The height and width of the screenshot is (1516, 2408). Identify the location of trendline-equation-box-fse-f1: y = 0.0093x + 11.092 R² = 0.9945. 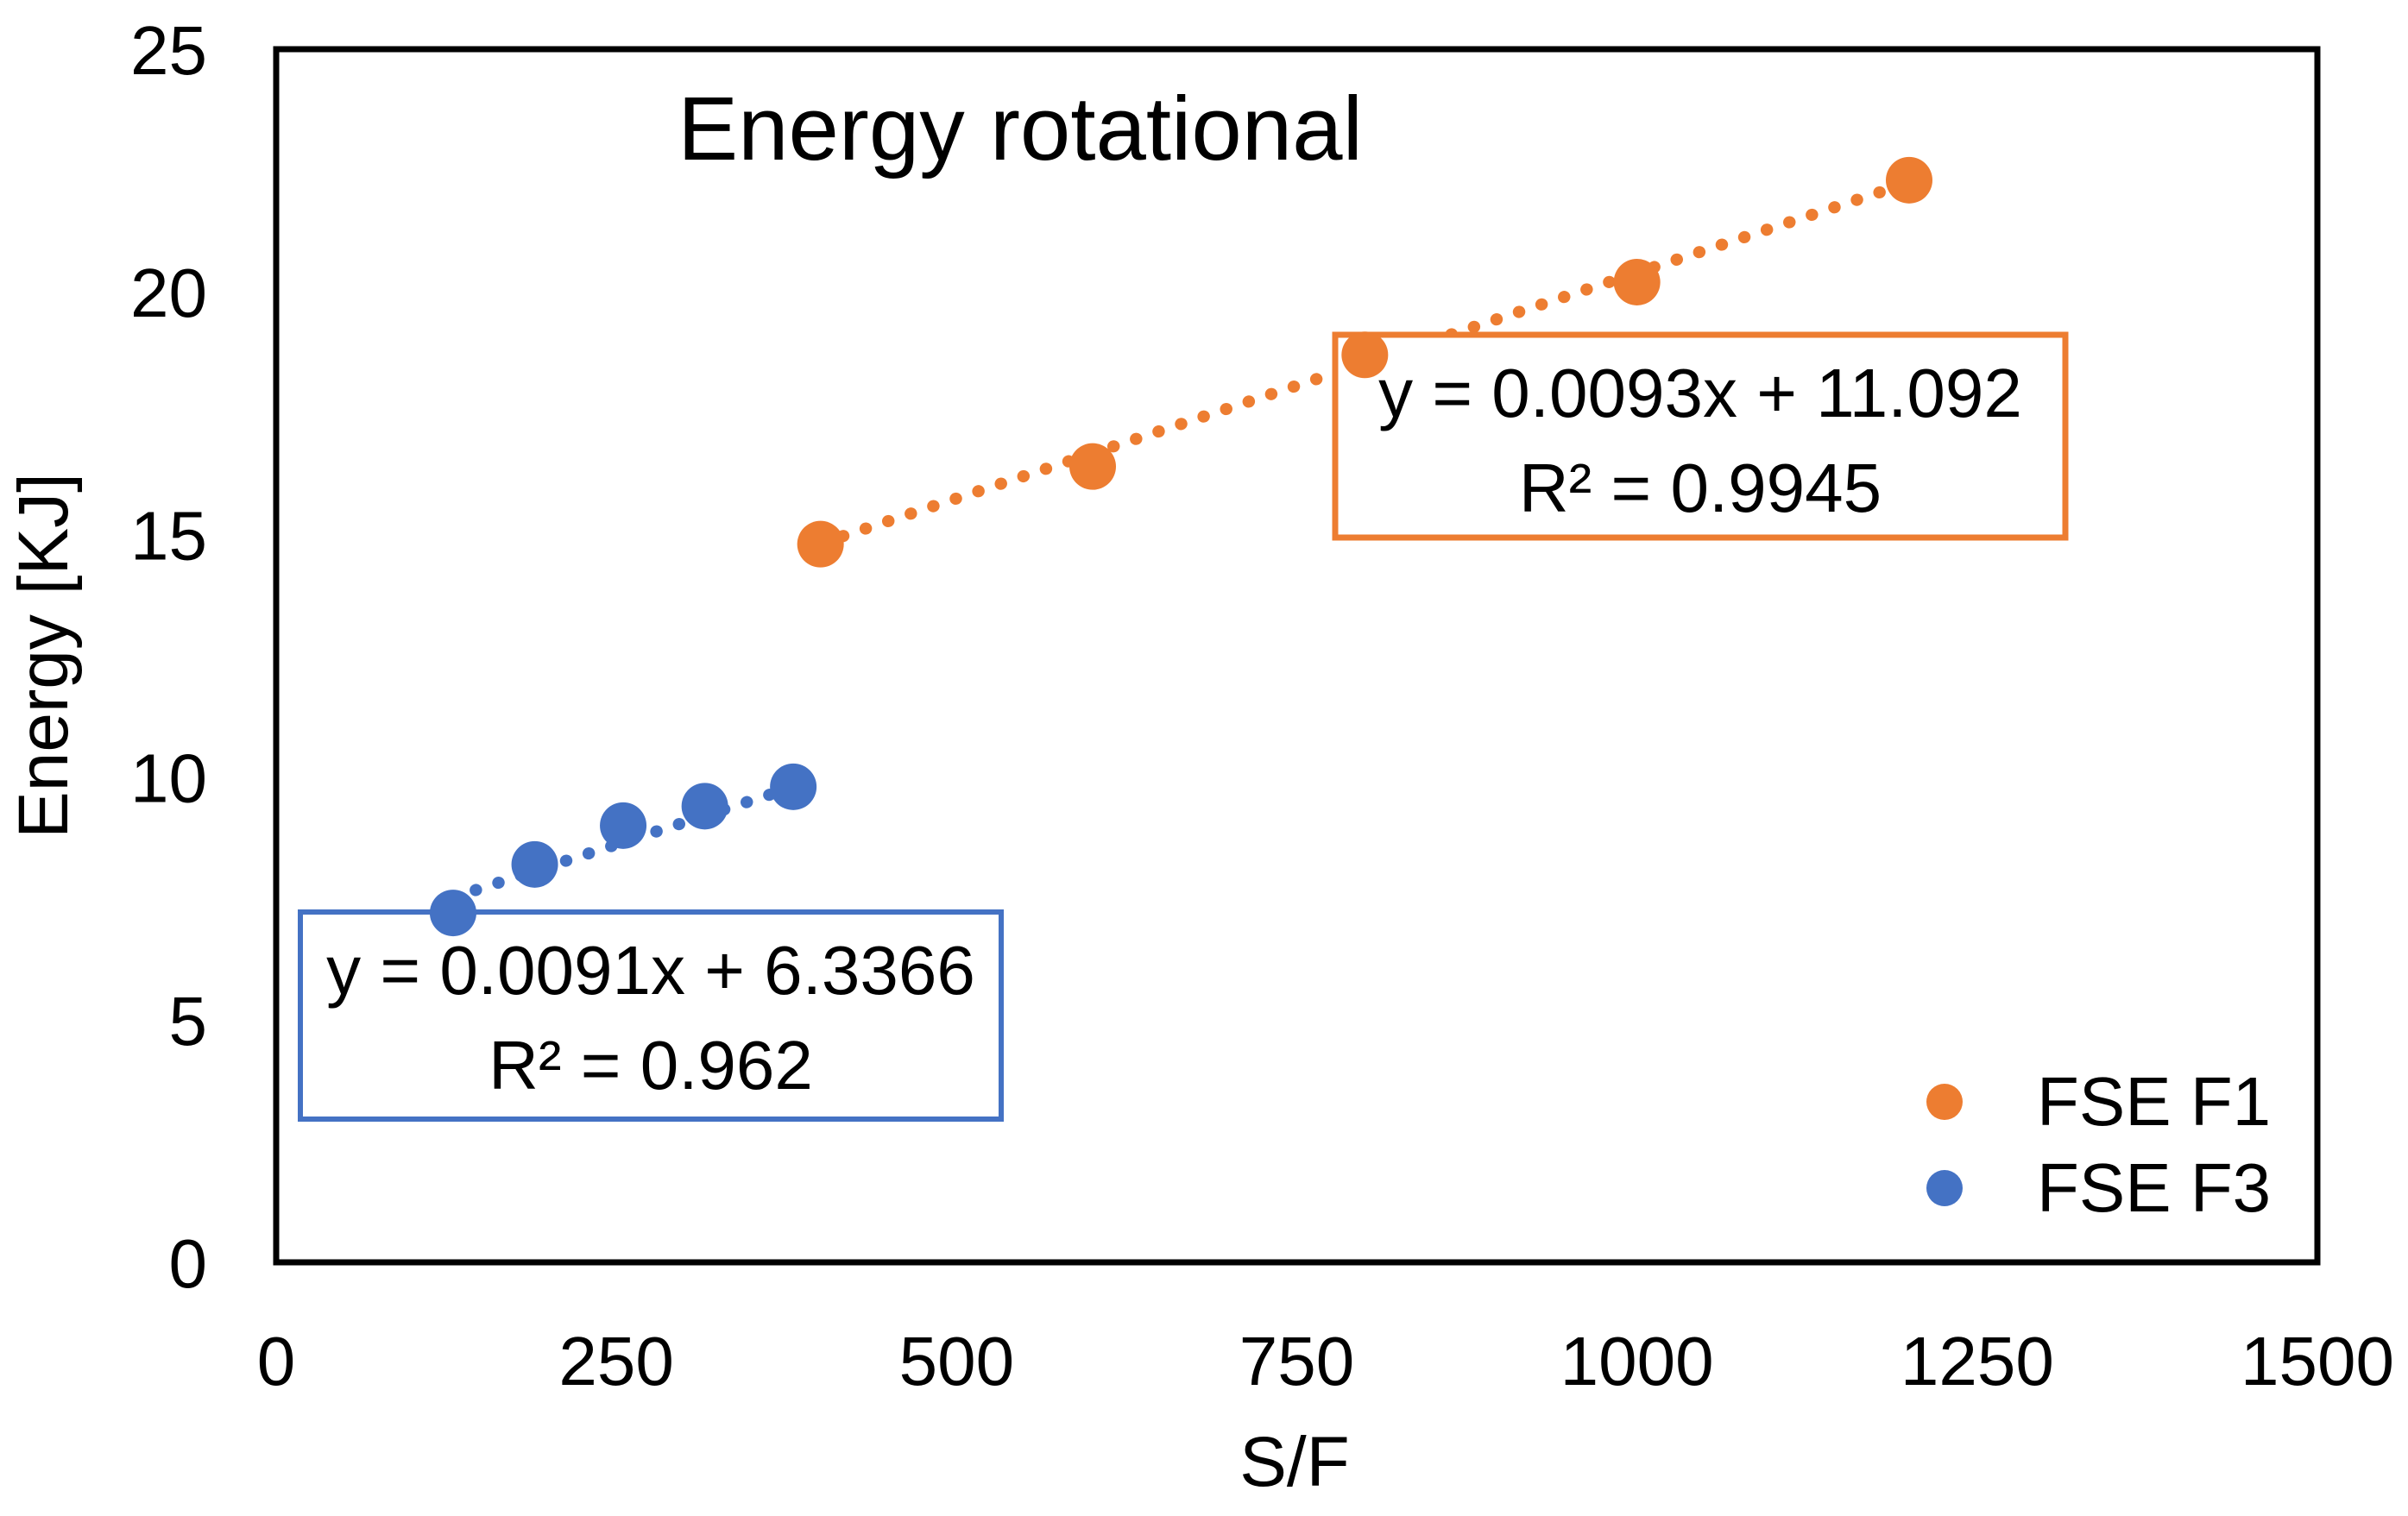
(1700, 436).